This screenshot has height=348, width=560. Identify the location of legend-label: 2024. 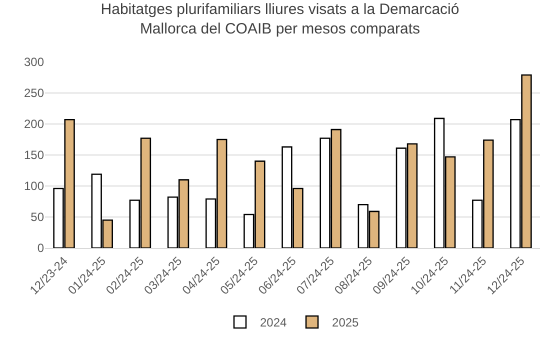
(274, 323).